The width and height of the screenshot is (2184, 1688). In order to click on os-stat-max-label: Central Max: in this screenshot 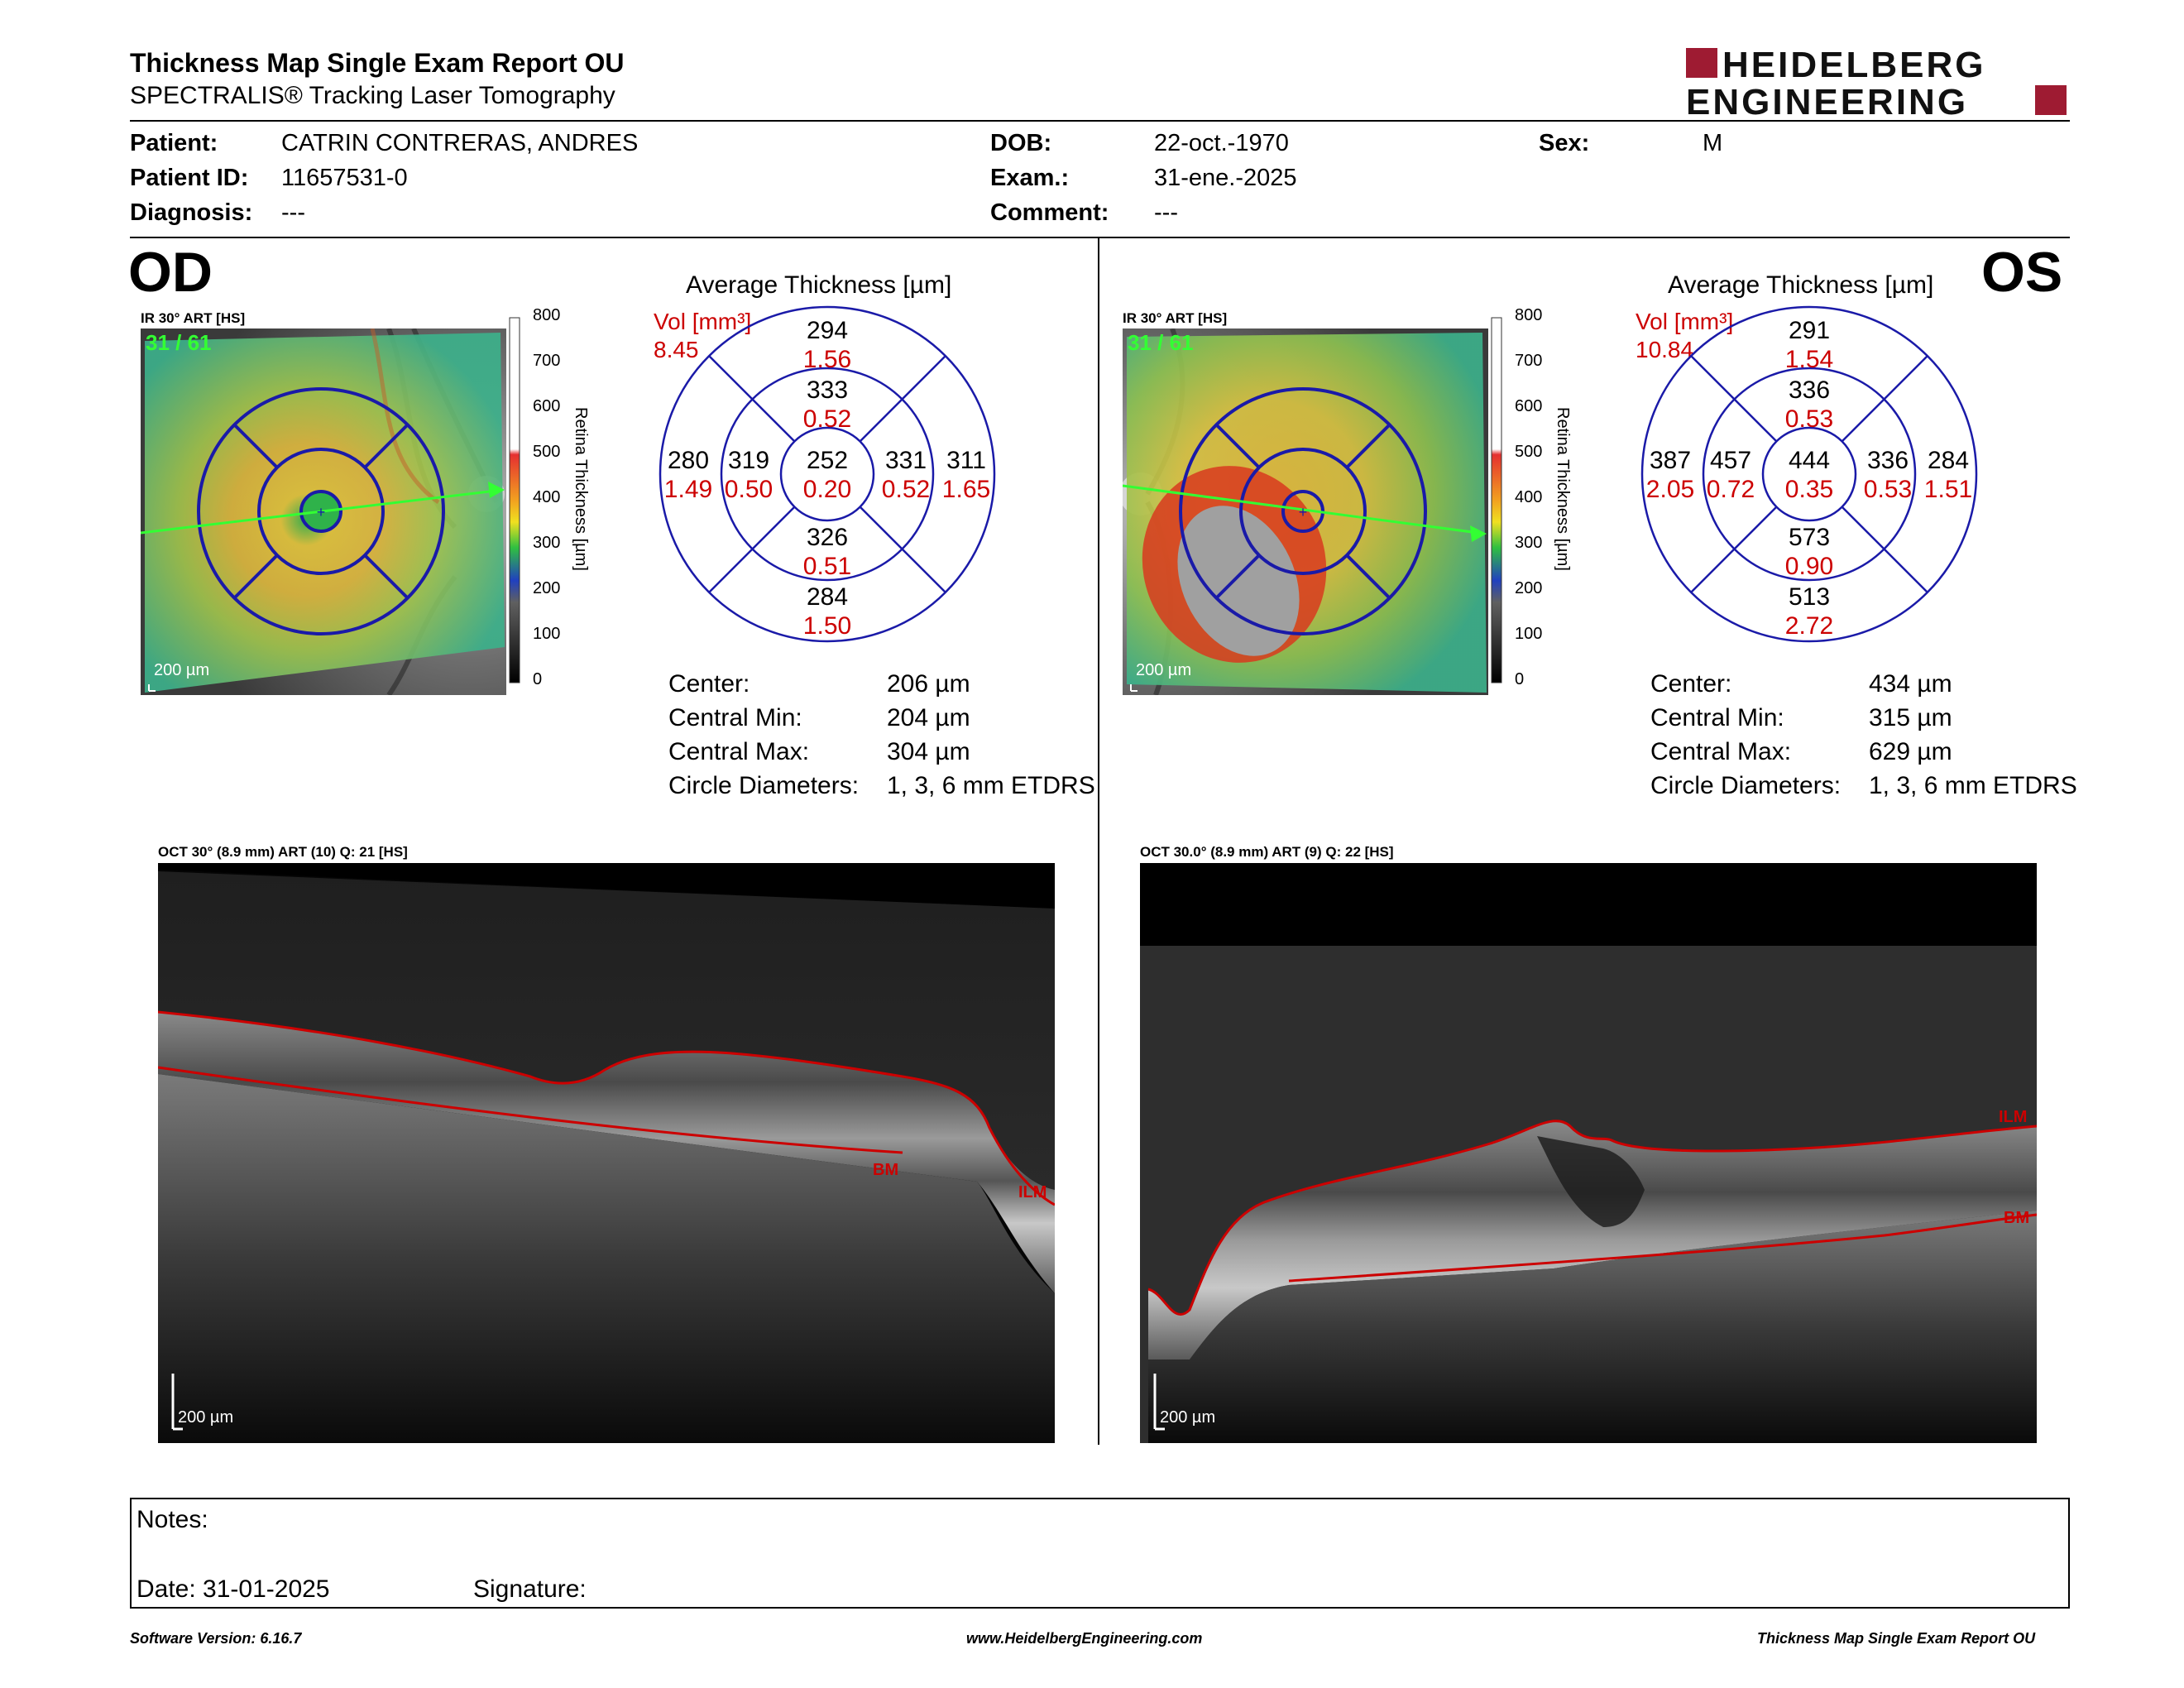, I will do `click(1721, 751)`.